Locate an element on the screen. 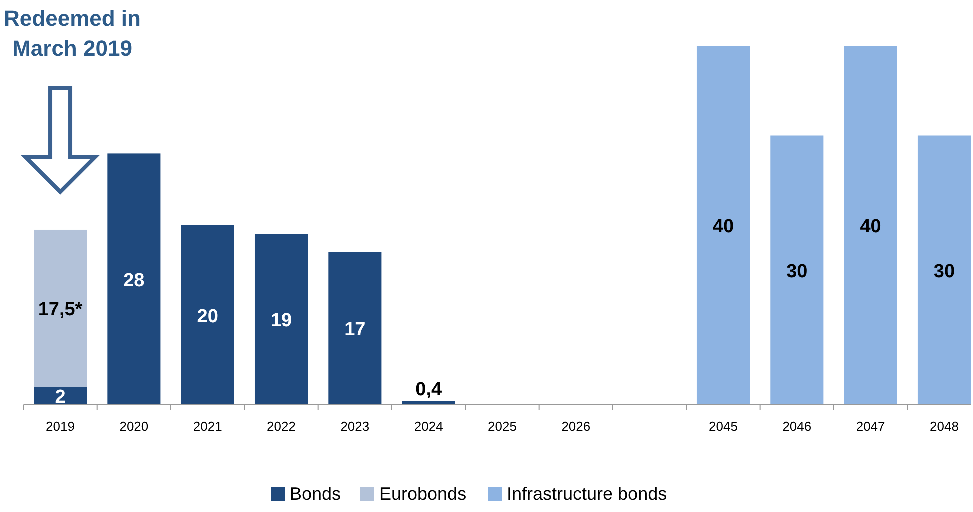 This screenshot has width=973, height=512. x-tick-label: 2024 is located at coordinates (429, 426).